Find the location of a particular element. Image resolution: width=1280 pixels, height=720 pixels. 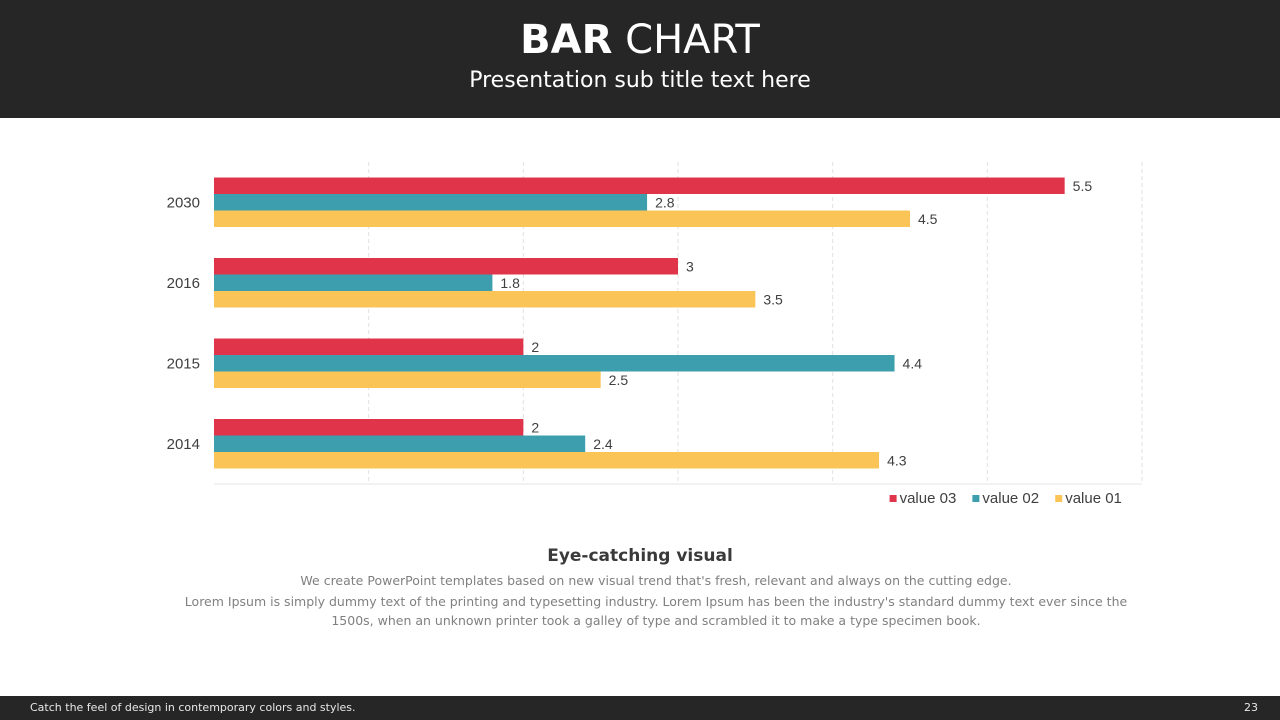

data-label: 2.8 is located at coordinates (665, 202).